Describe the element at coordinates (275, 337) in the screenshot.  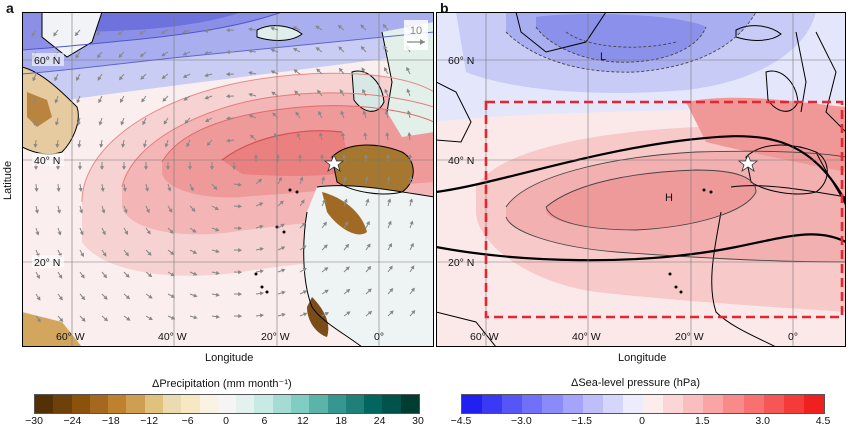
I see `panel-a-lon-label-20w: 20° W` at that location.